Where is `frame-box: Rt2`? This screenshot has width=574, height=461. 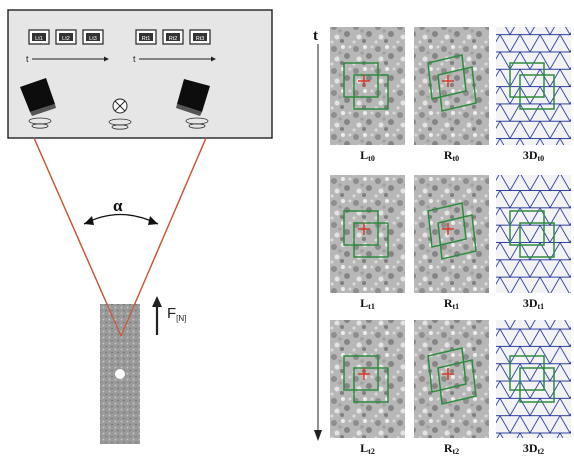
frame-box: Rt2 is located at coordinates (173, 37).